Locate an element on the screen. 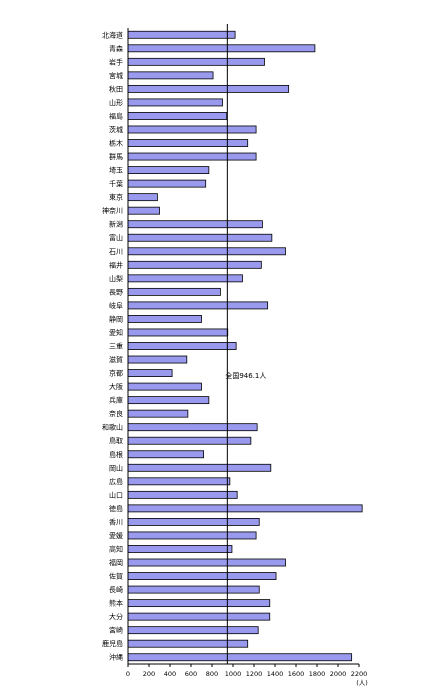  x-tick-label: 200 is located at coordinates (149, 674).